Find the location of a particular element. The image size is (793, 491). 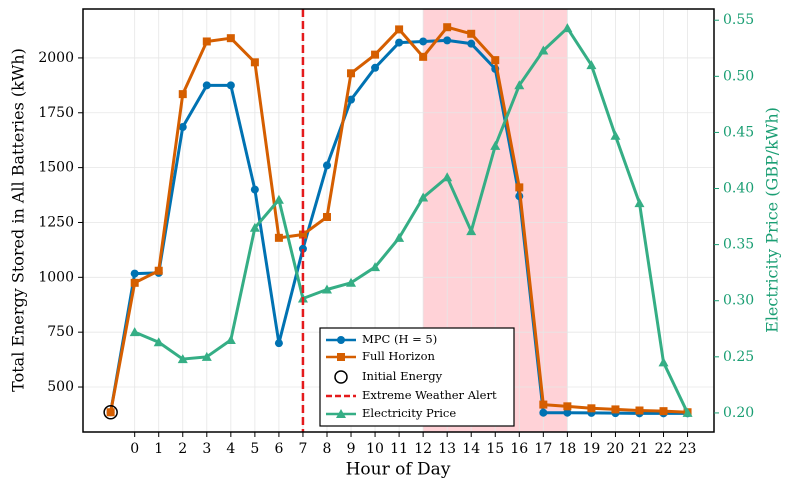

x-tick-label: 3 is located at coordinates (206, 449).